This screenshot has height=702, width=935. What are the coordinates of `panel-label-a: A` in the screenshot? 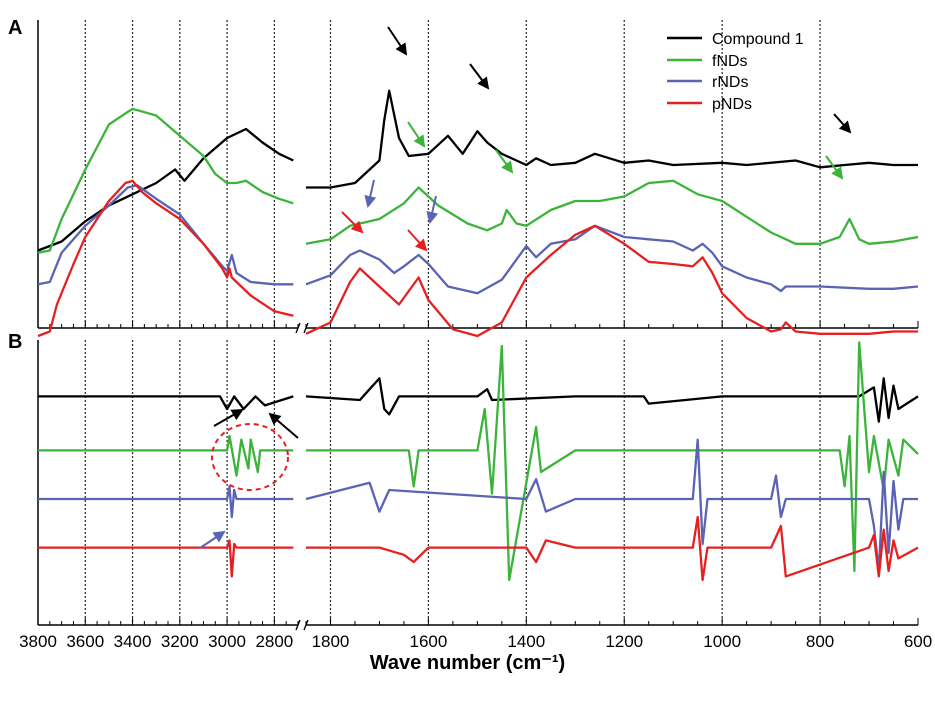 It's located at (15, 28).